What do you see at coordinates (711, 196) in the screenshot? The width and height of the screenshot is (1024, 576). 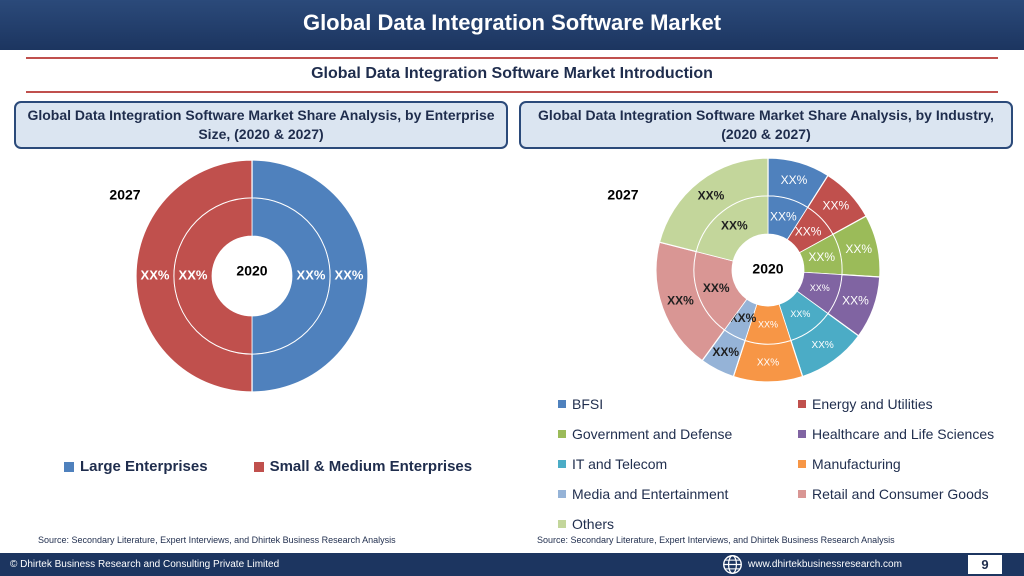 I see `outer-label-others: XX%` at bounding box center [711, 196].